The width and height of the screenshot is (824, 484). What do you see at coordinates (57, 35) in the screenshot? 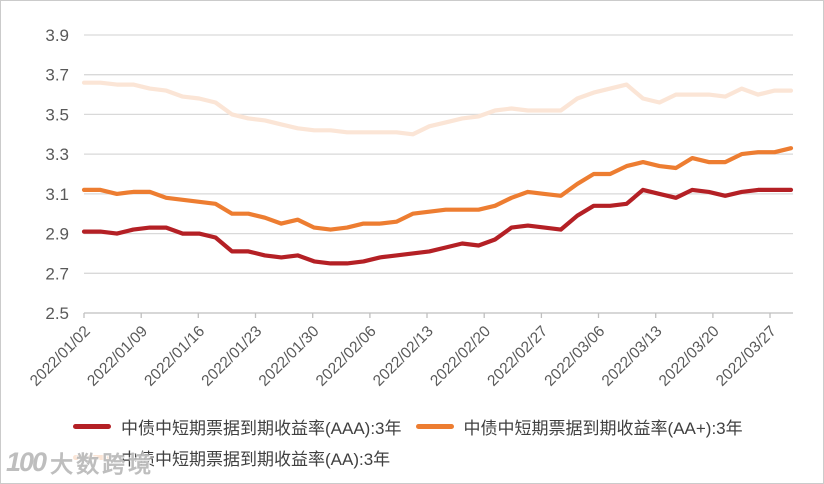
I see `y-tick-label: 3.9` at bounding box center [57, 35].